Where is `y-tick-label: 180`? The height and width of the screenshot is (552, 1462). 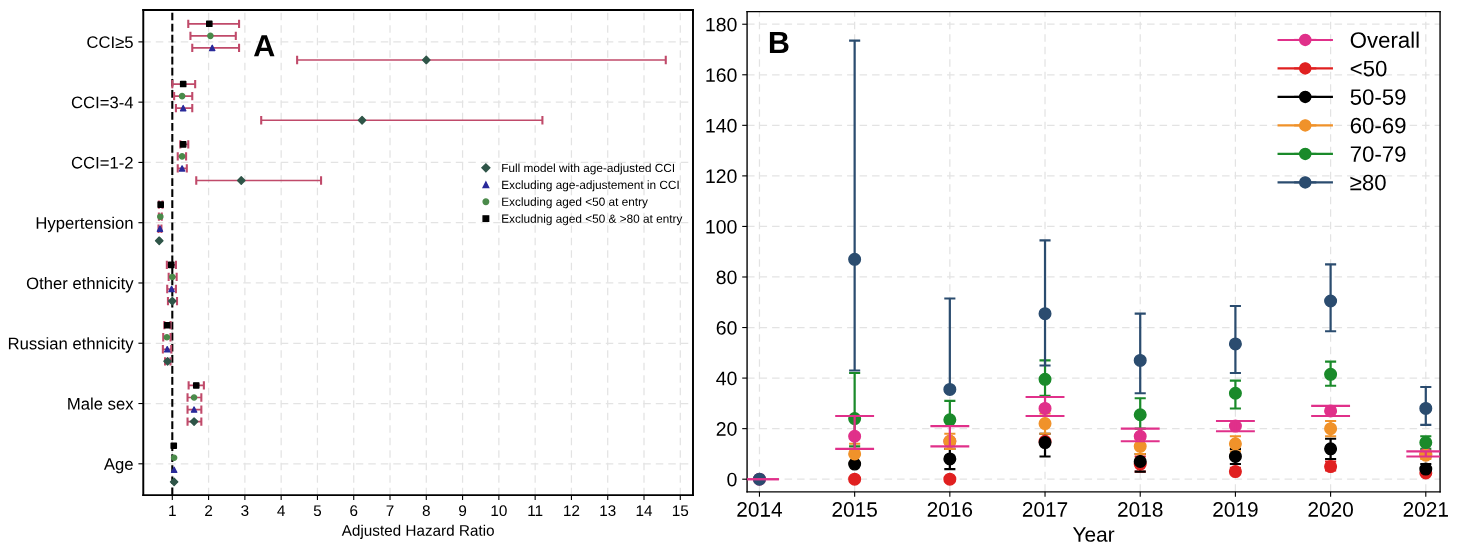
y-tick-label: 180 is located at coordinates (721, 24).